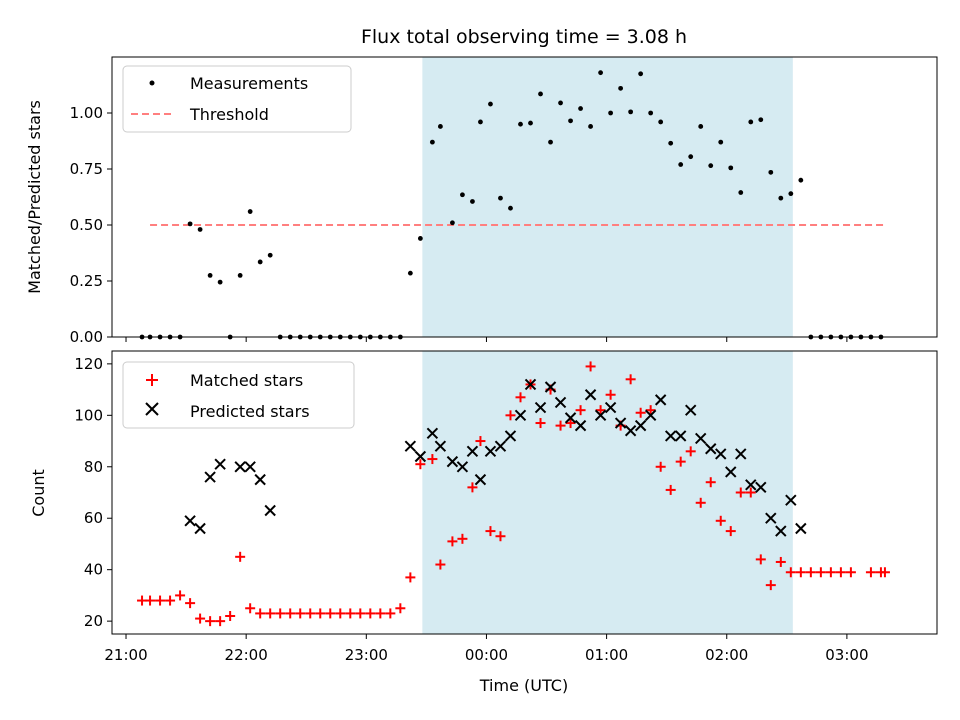  What do you see at coordinates (152, 83) in the screenshot?
I see `legend-measurements-marker` at bounding box center [152, 83].